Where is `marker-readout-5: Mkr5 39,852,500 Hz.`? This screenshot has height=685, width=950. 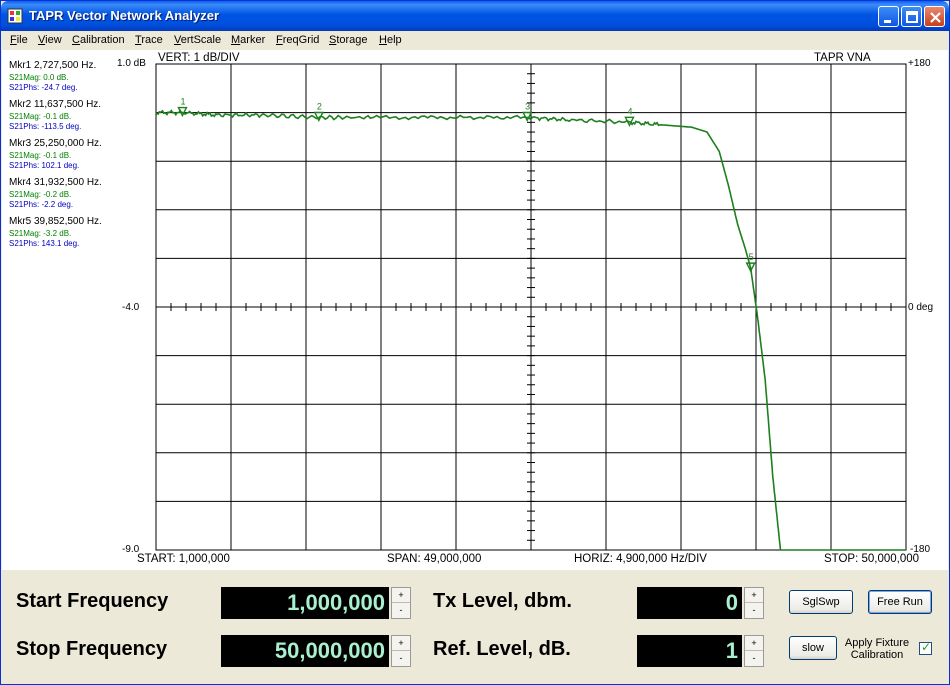 marker-readout-5: Mkr5 39,852,500 Hz. is located at coordinates (55, 221).